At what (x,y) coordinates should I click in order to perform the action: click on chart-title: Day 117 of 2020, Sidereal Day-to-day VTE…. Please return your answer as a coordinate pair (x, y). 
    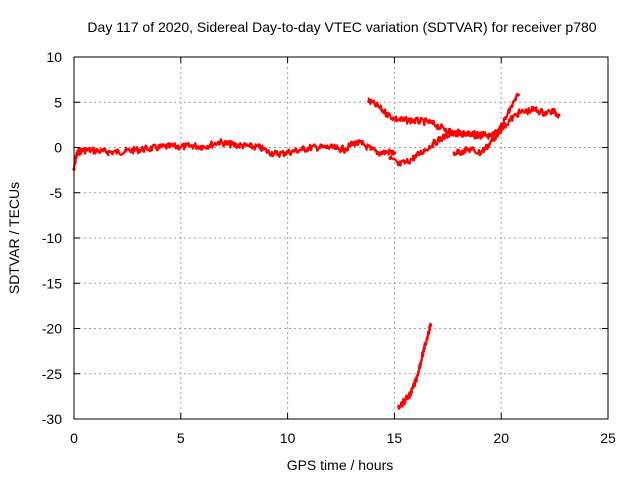
    Looking at the image, I should click on (341, 27).